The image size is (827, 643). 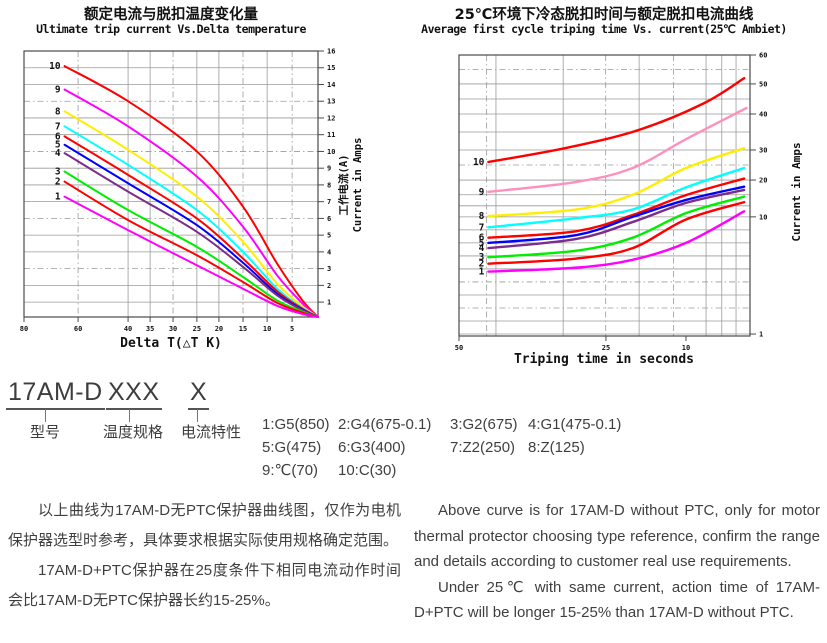 What do you see at coordinates (329, 269) in the screenshot?
I see `y-tick-label: 3` at bounding box center [329, 269].